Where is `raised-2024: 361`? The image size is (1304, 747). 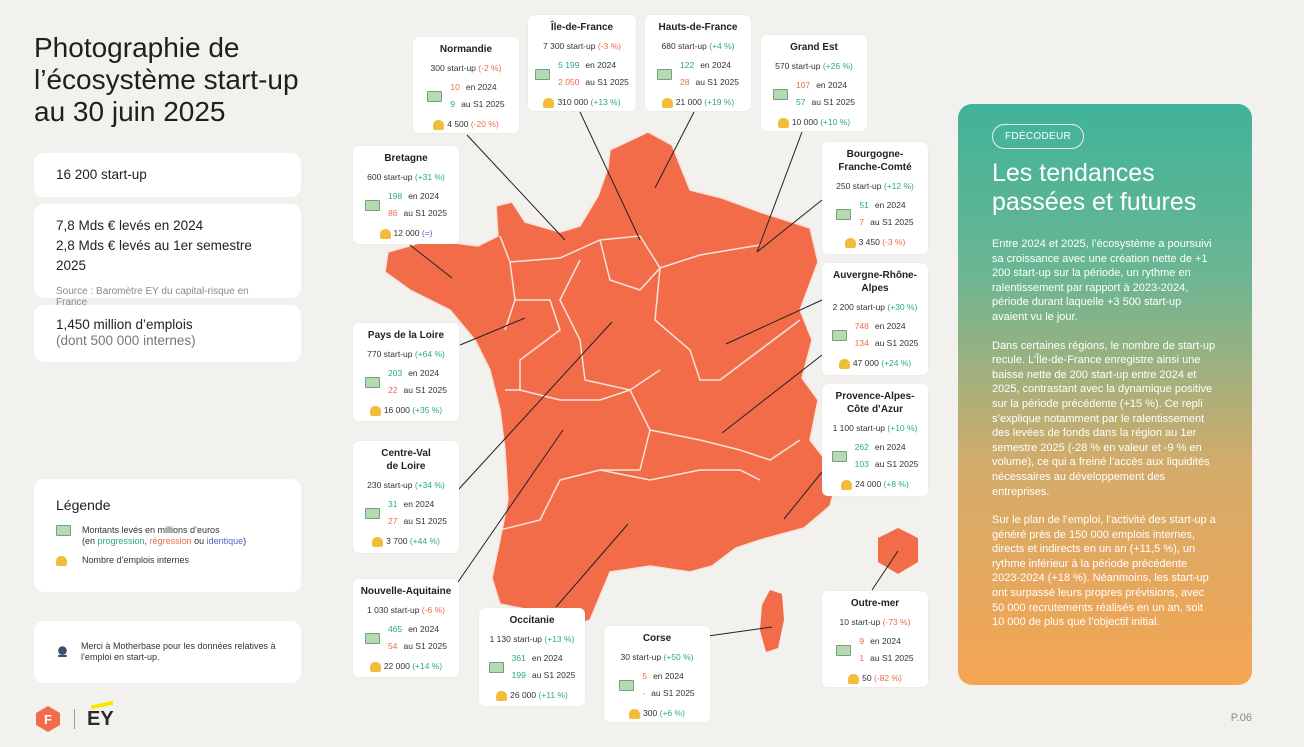
raised-2024: 361 is located at coordinates (518, 658).